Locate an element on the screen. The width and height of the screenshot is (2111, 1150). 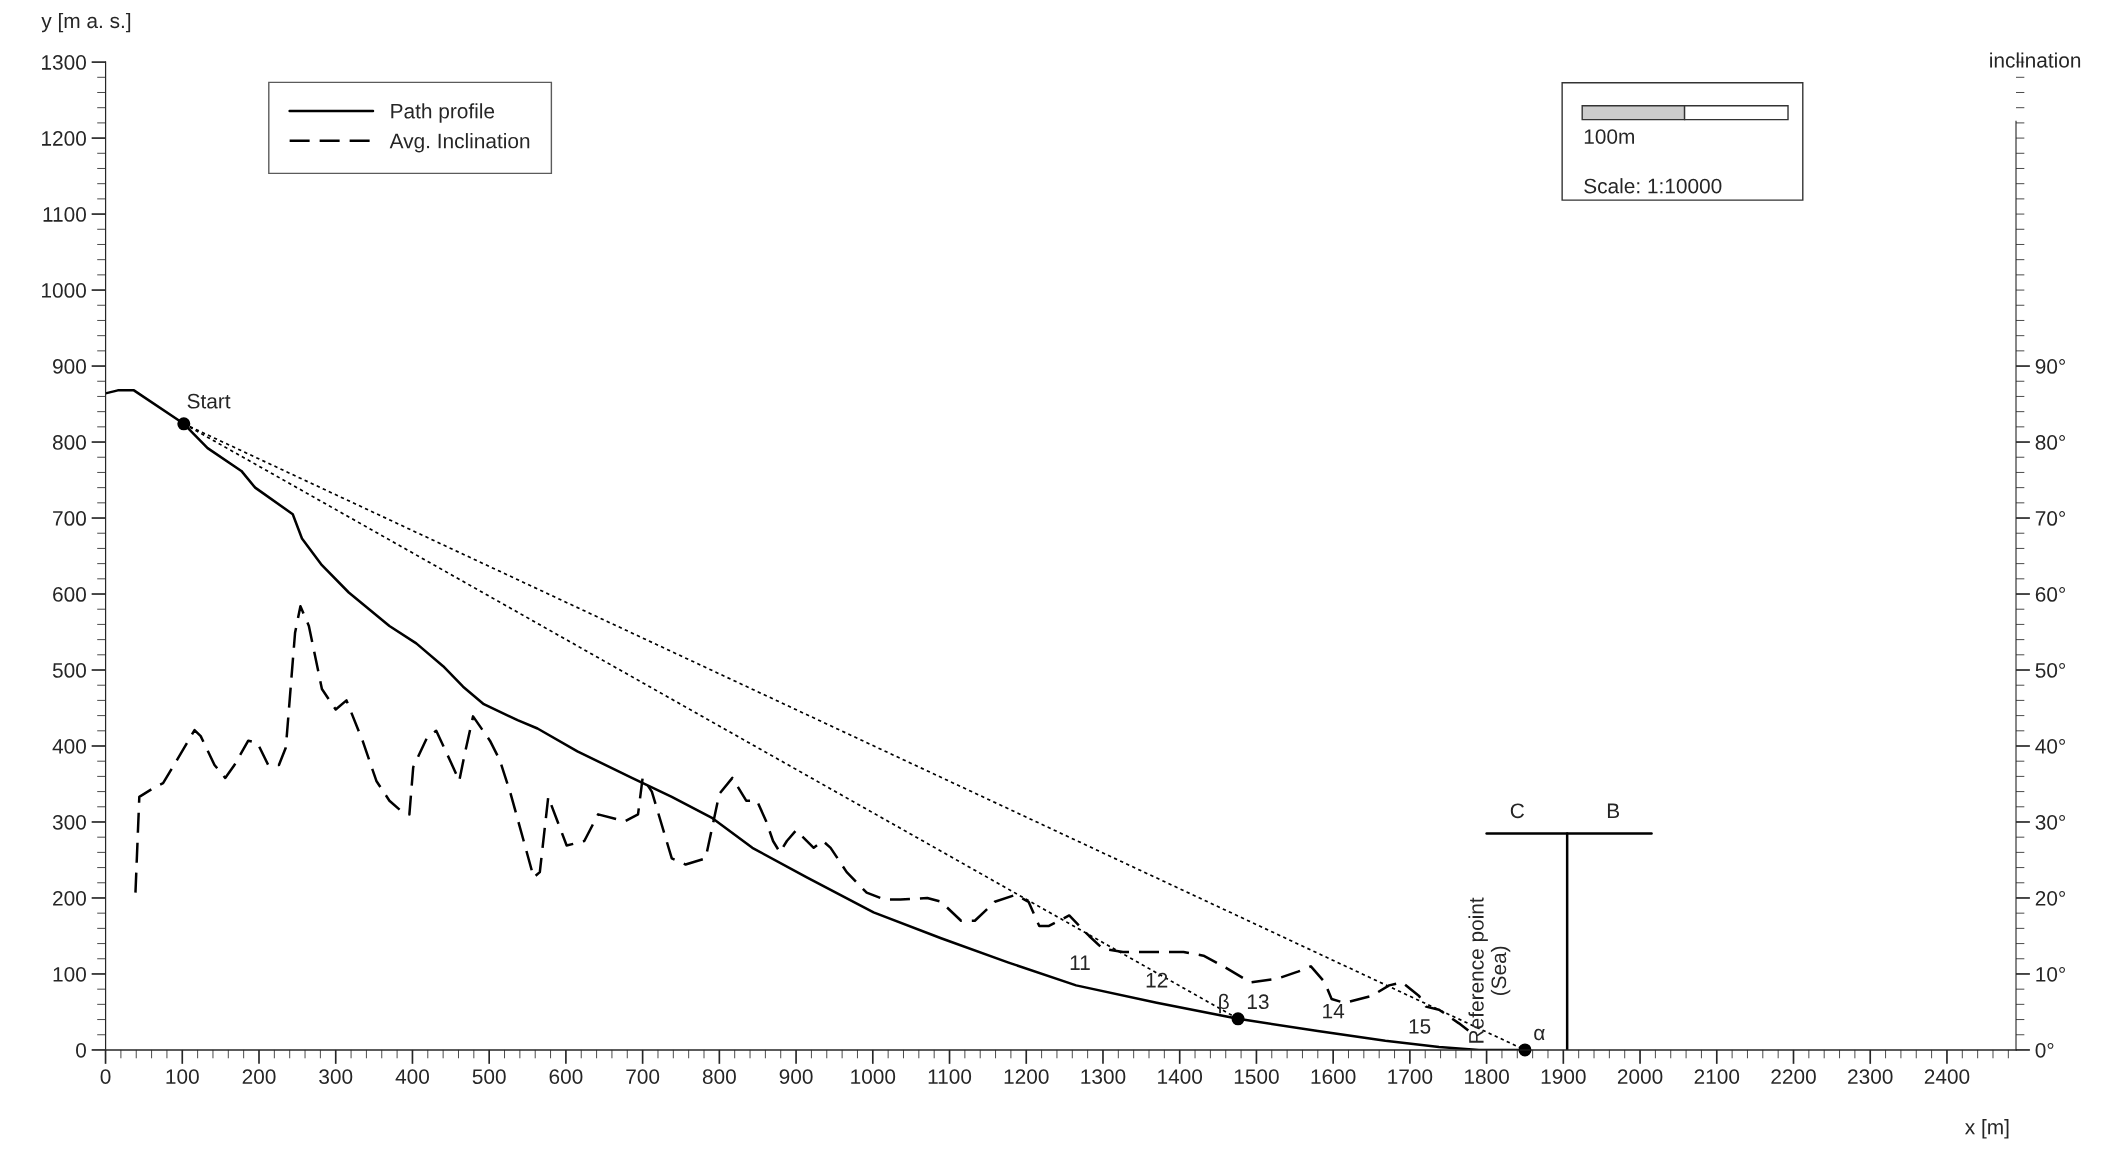
annotation: 15 is located at coordinates (1420, 1026).